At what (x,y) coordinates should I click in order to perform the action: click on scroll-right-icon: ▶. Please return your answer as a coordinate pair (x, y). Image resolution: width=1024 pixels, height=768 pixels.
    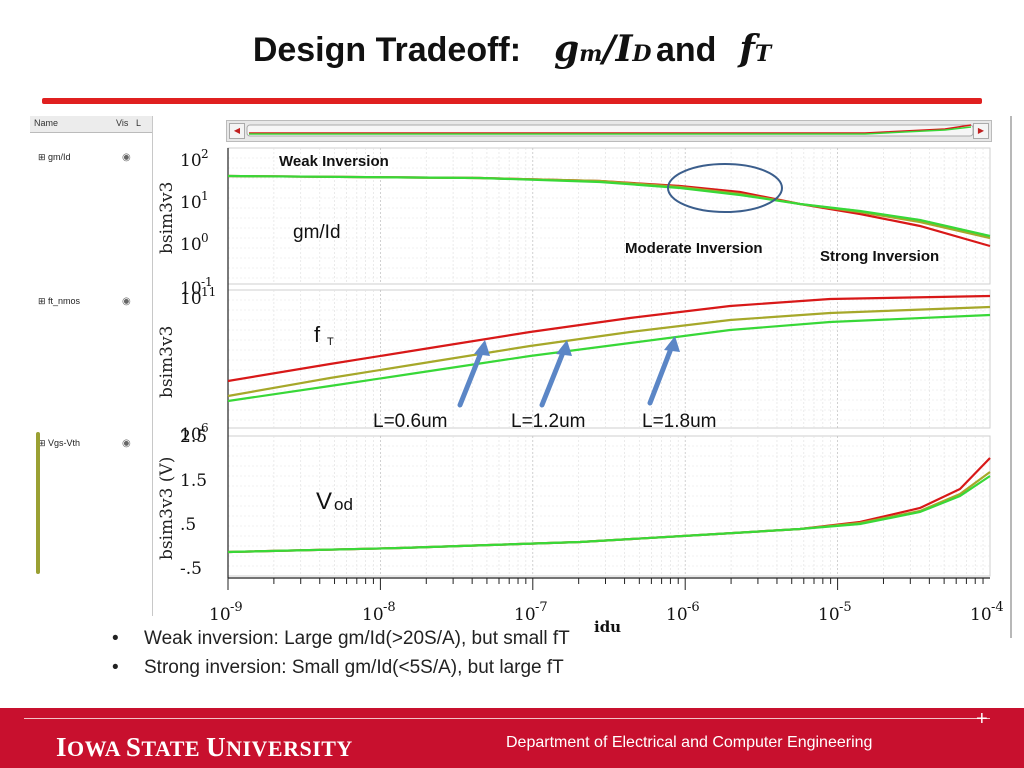
    Looking at the image, I should click on (981, 131).